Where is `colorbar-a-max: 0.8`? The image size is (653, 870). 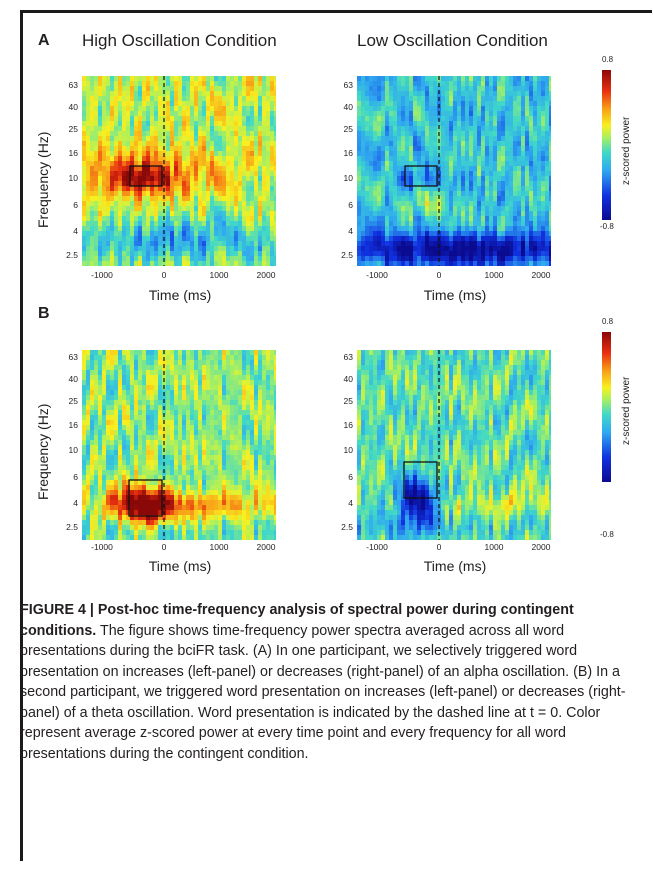
colorbar-a-max: 0.8 is located at coordinates (608, 59).